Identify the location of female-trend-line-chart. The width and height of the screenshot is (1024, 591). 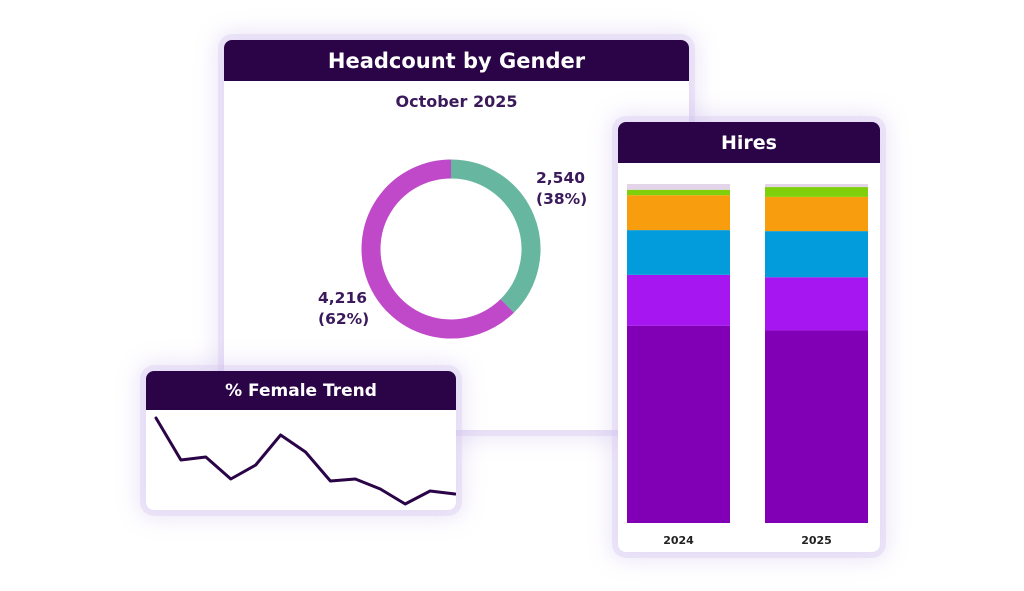
(305, 461).